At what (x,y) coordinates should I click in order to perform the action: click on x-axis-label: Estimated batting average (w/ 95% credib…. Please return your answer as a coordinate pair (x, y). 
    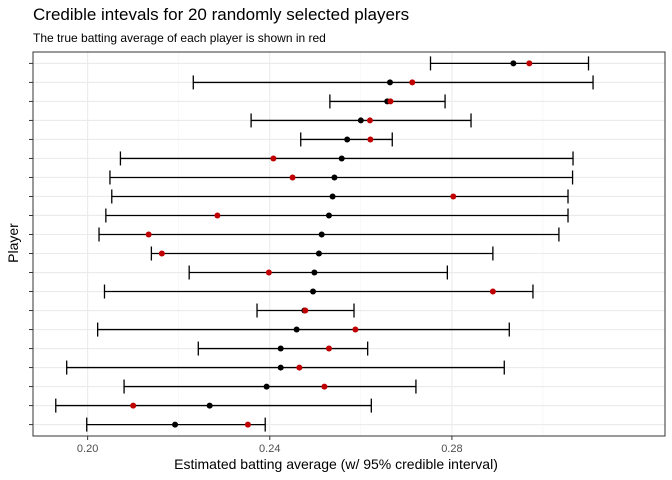
    Looking at the image, I should click on (336, 464).